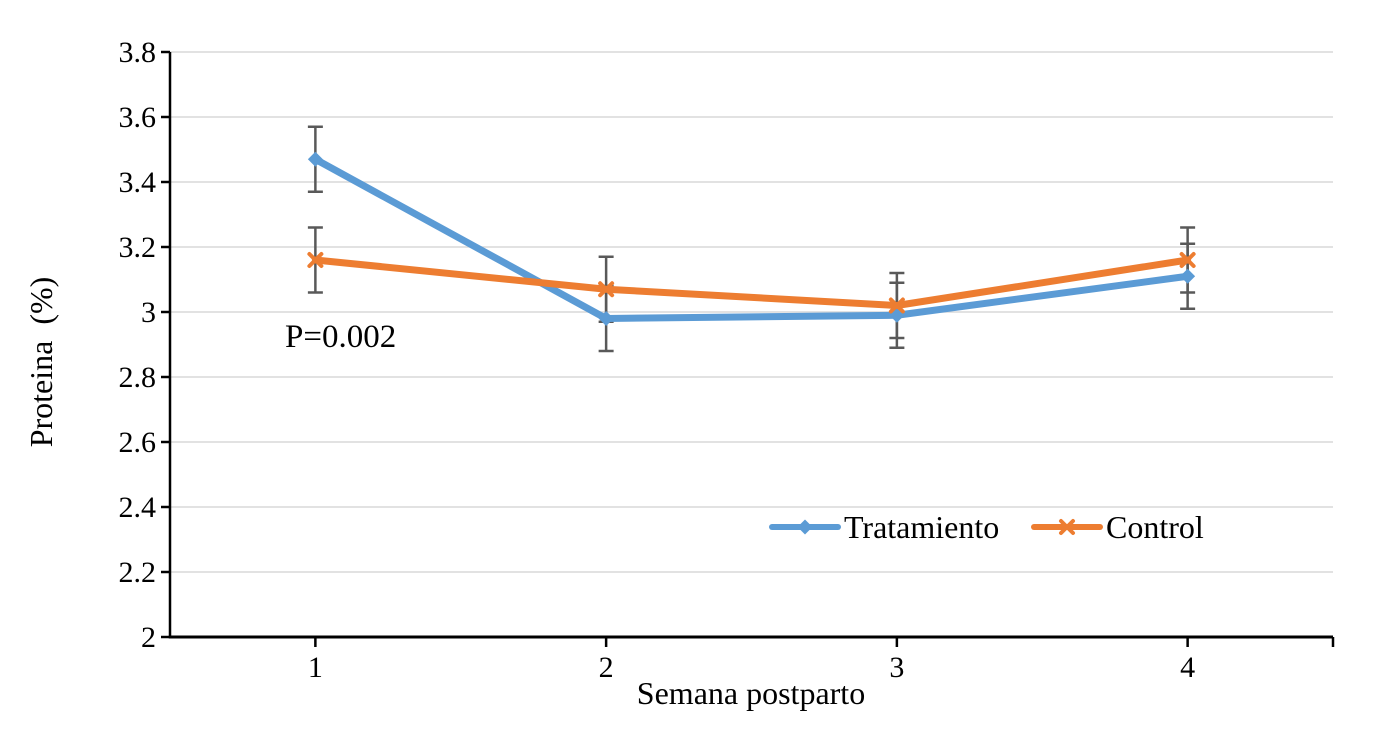 This screenshot has height=733, width=1379. What do you see at coordinates (138, 117) in the screenshot?
I see `y-tick-label: 3.6` at bounding box center [138, 117].